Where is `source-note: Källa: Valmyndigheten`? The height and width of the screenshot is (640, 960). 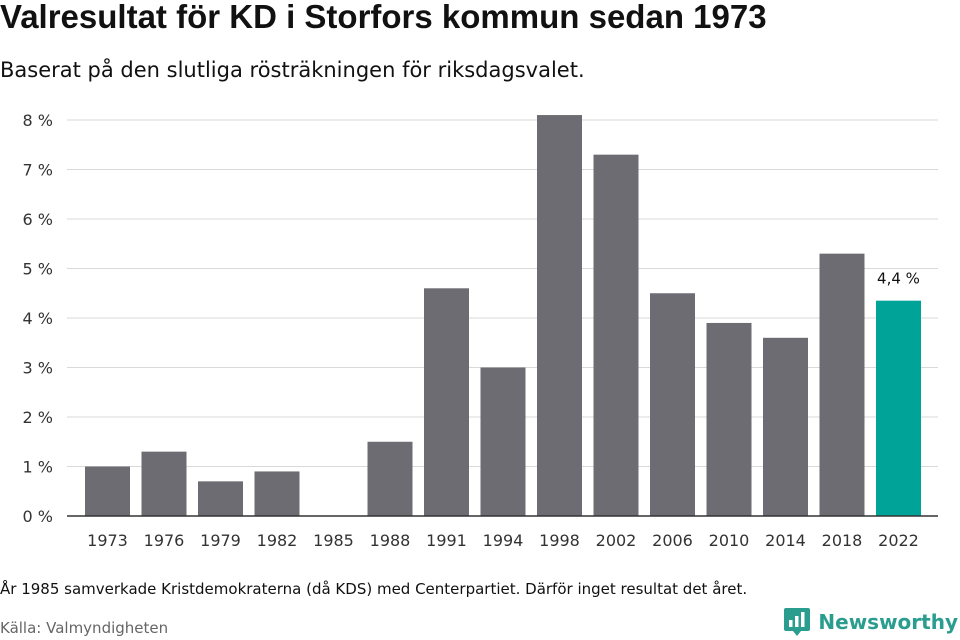 source-note: Källa: Valmyndigheten is located at coordinates (84, 628).